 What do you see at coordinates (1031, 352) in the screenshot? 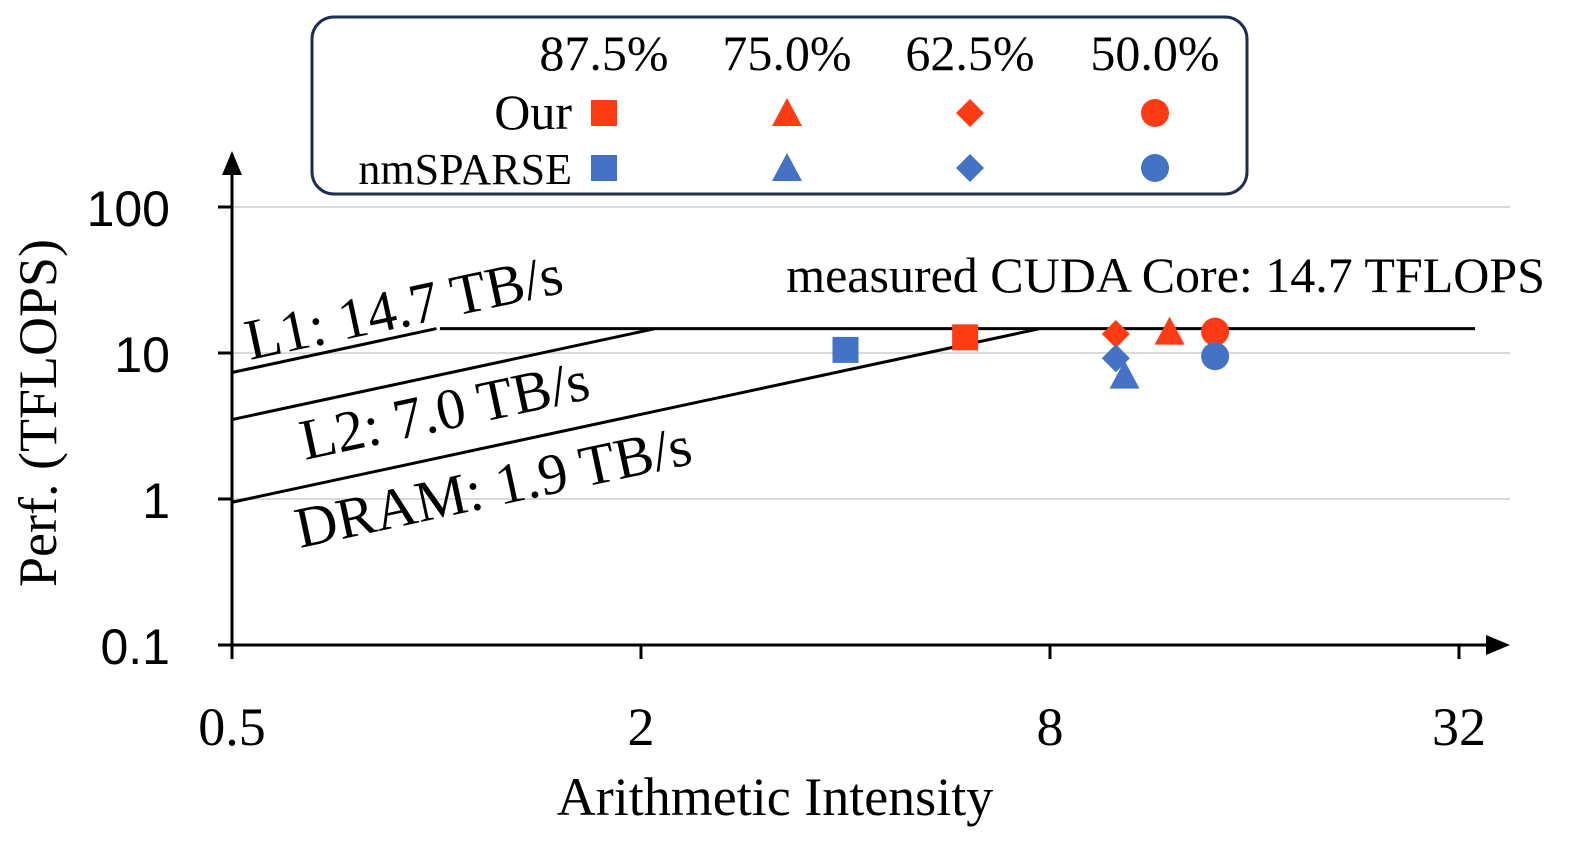
I see `data-points` at bounding box center [1031, 352].